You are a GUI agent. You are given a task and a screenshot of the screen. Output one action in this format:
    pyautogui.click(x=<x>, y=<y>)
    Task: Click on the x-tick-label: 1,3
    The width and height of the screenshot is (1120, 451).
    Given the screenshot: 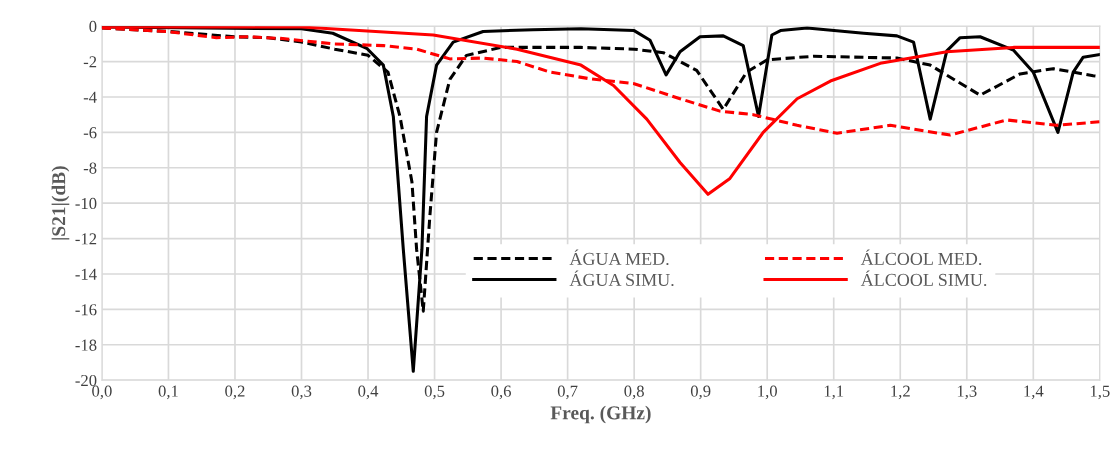 What is the action you would take?
    pyautogui.click(x=967, y=392)
    